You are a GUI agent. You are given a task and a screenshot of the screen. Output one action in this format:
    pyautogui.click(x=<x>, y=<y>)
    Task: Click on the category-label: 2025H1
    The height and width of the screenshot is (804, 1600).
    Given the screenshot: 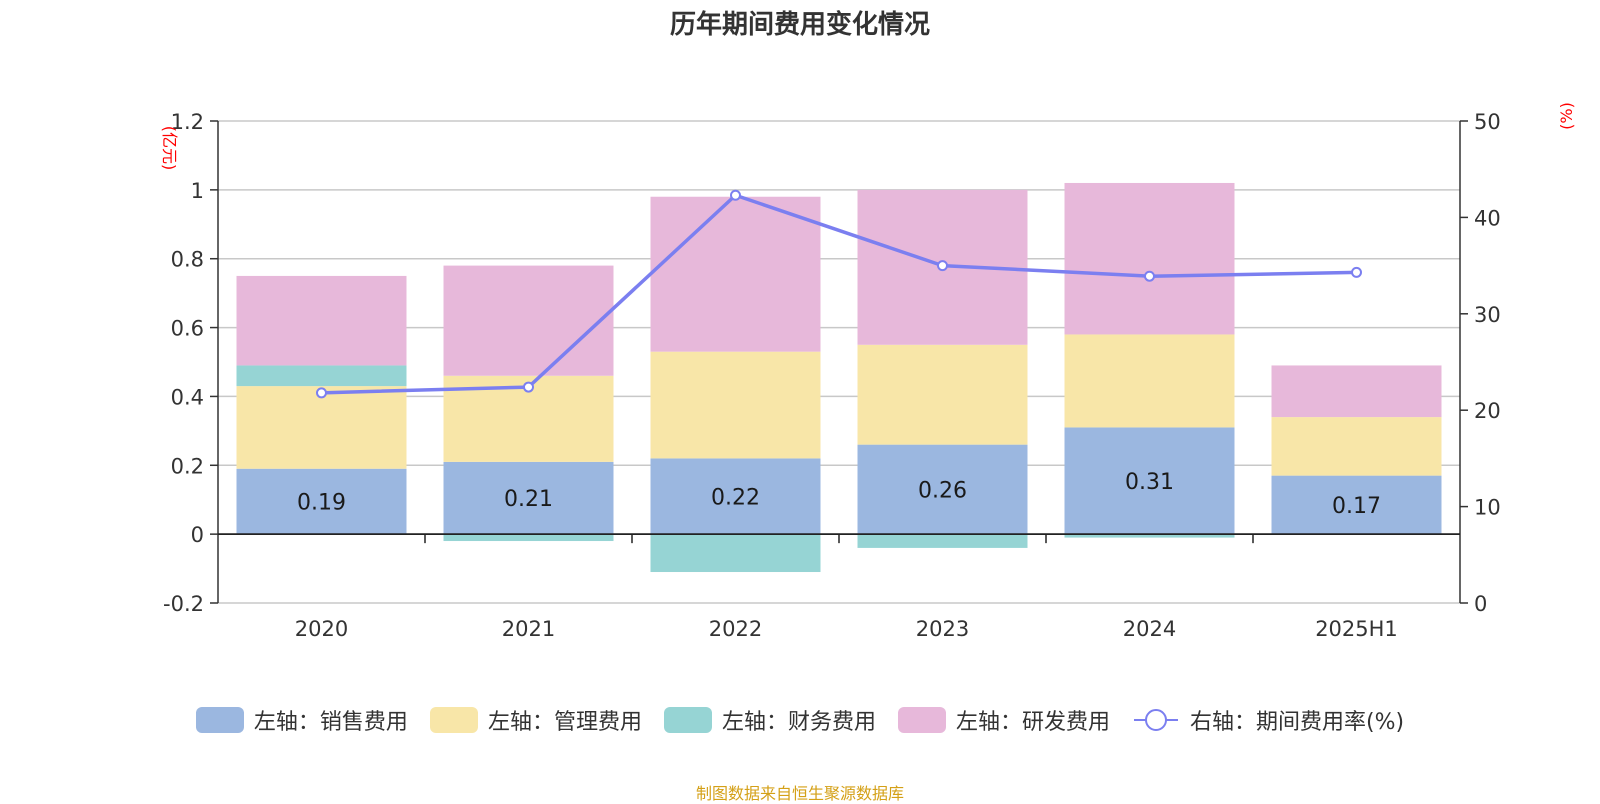 What is the action you would take?
    pyautogui.click(x=1356, y=629)
    